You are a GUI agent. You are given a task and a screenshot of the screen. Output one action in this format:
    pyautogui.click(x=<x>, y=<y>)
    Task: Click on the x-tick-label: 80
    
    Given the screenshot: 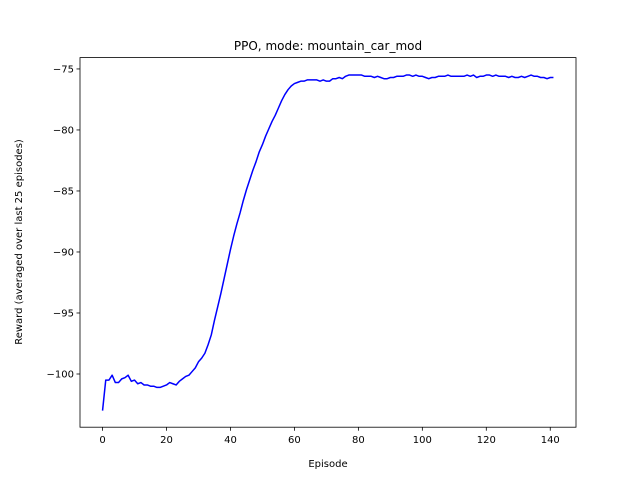 What is the action you would take?
    pyautogui.click(x=358, y=440)
    